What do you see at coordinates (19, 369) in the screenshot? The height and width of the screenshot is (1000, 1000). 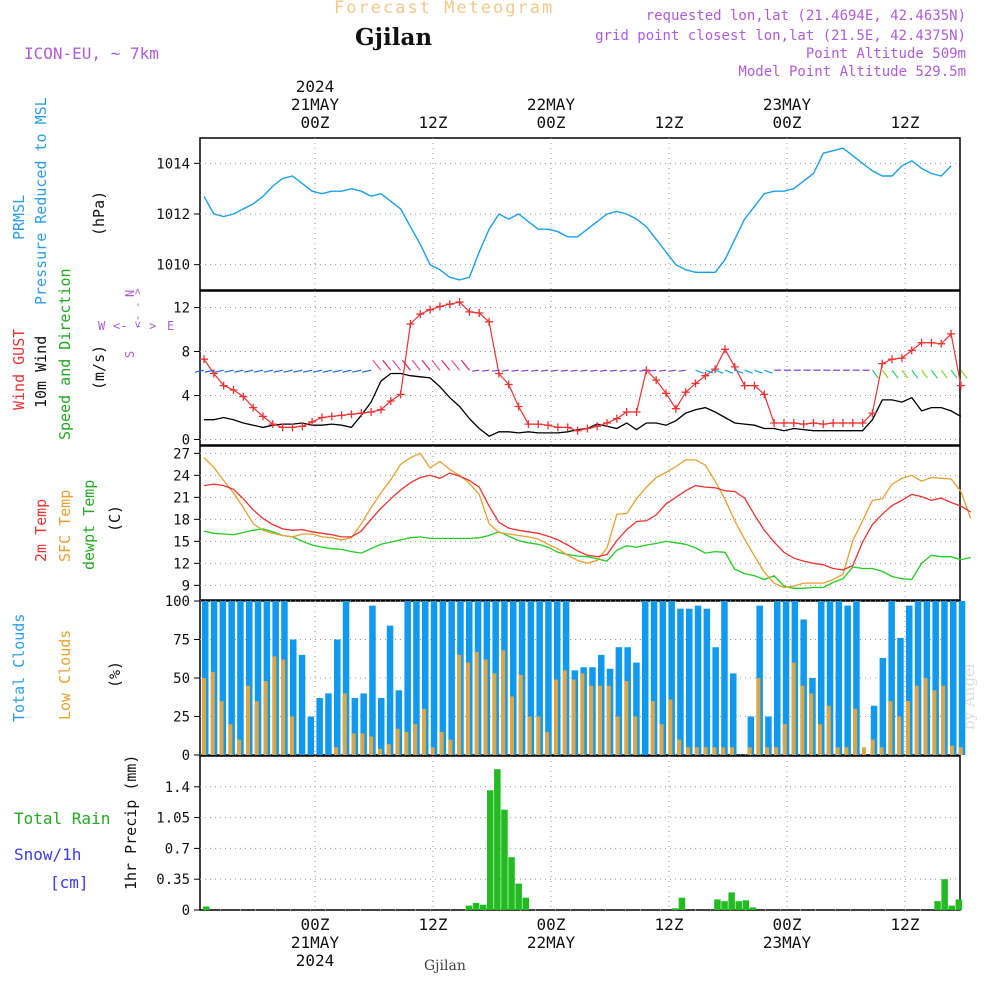 I see `label-wind-gust: Wind GUST` at bounding box center [19, 369].